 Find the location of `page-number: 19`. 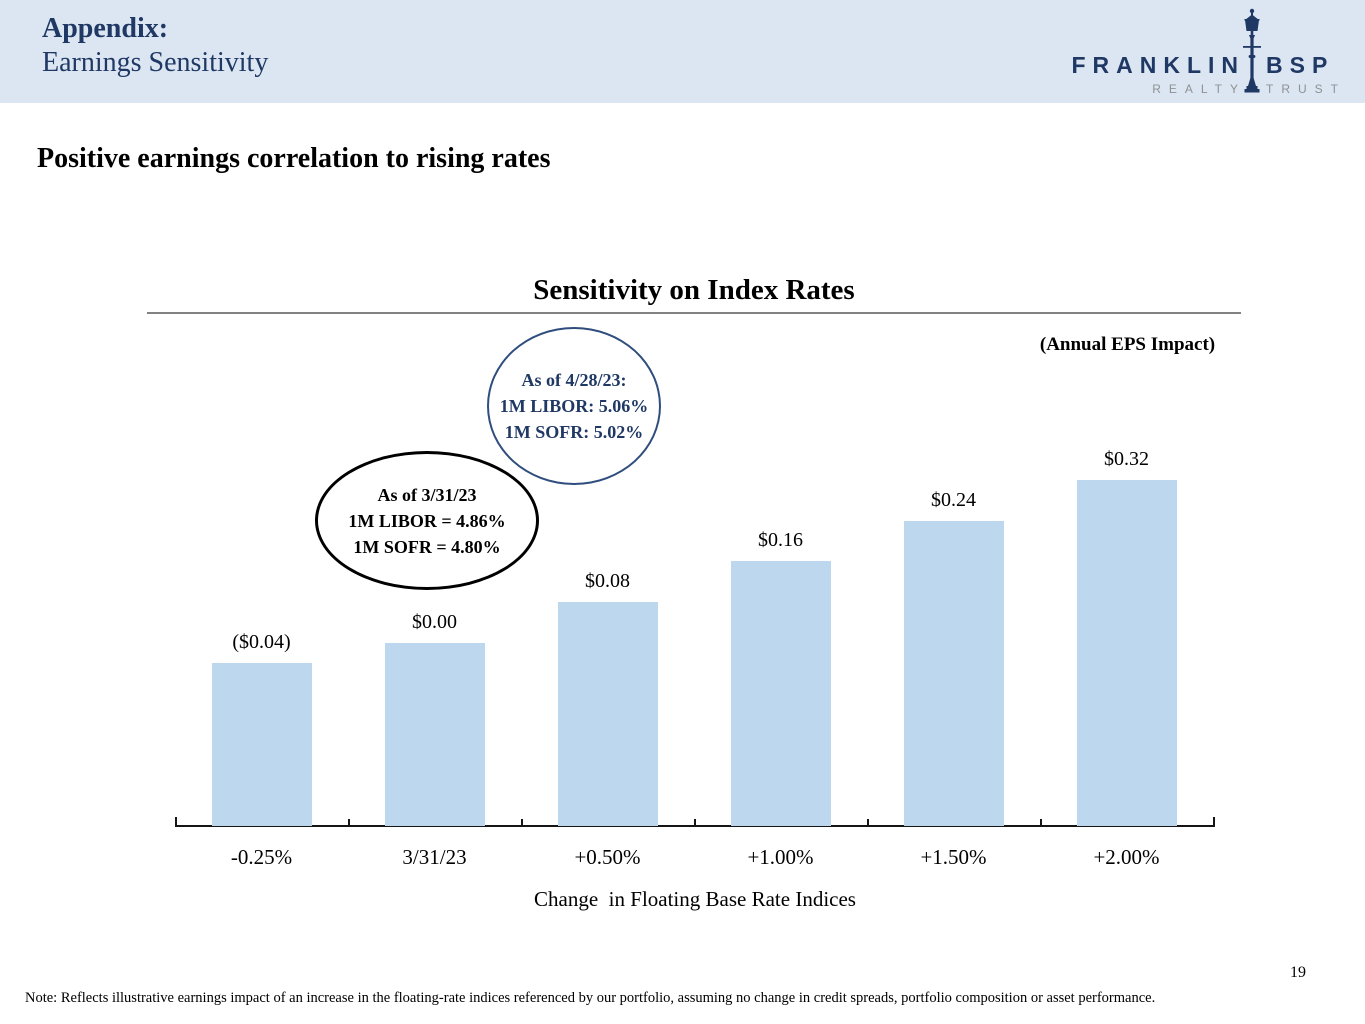

page-number: 19 is located at coordinates (1298, 972).